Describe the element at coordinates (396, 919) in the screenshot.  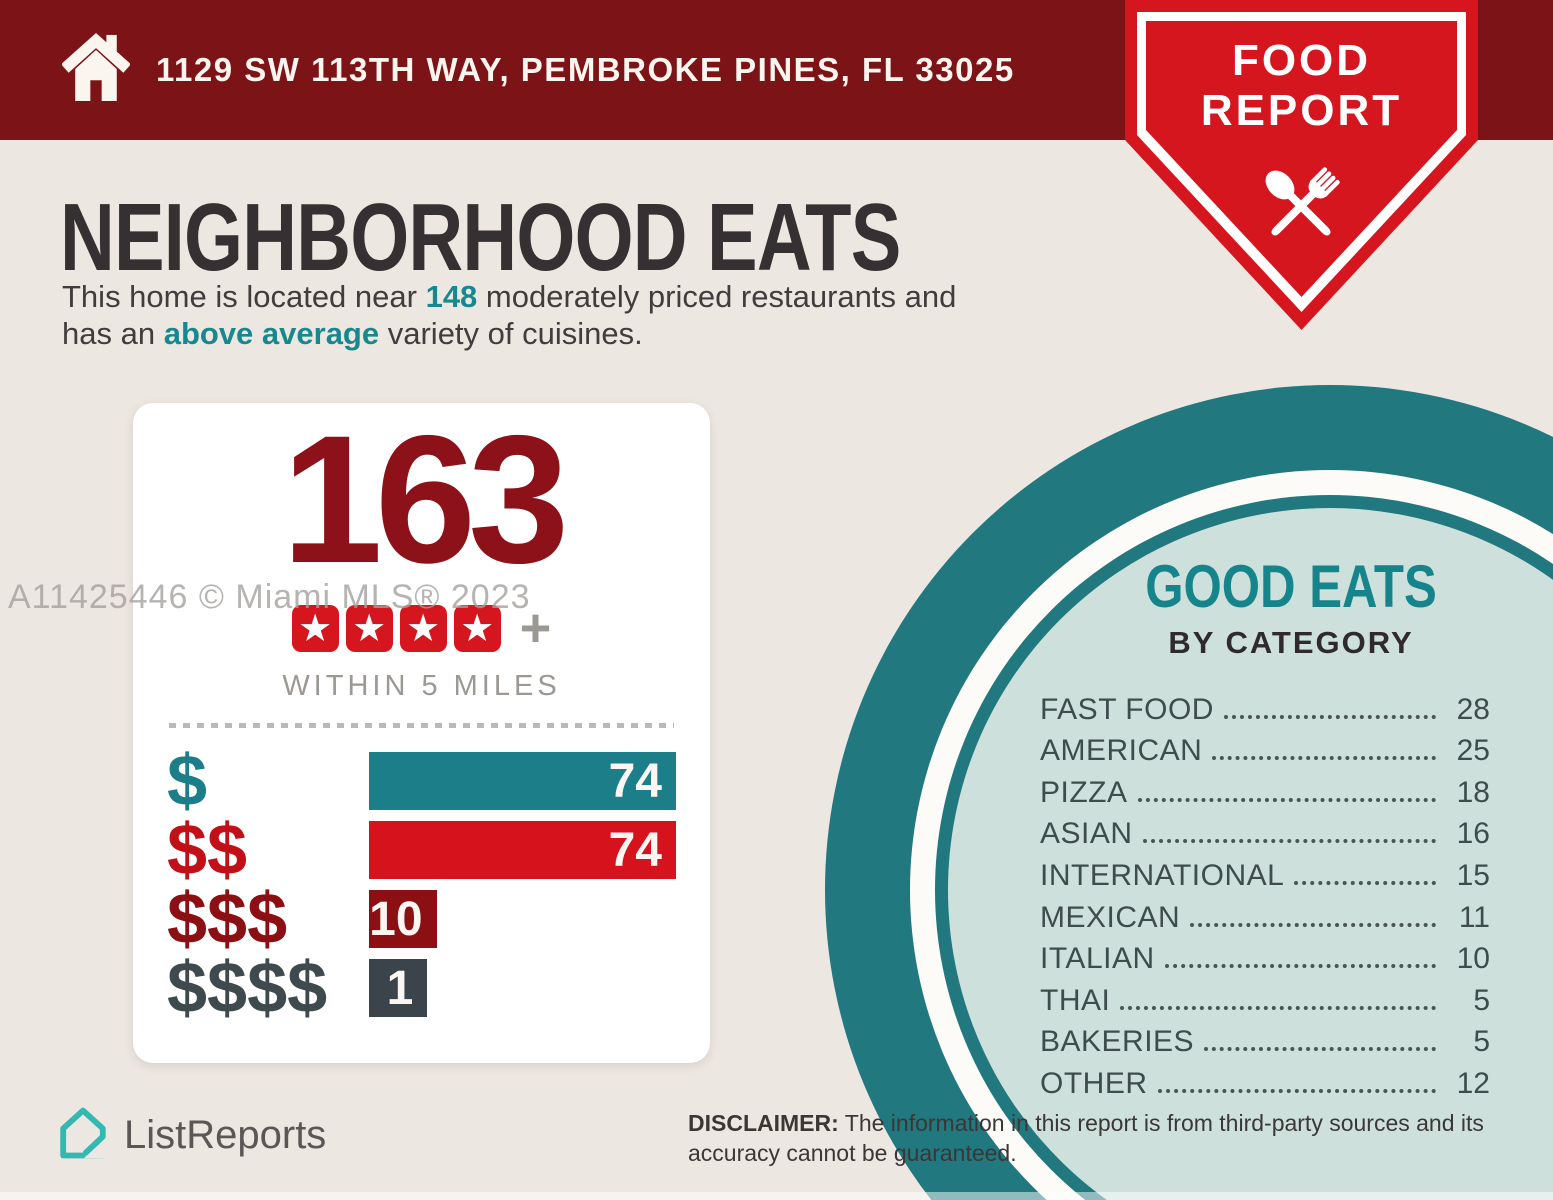
I see `bar-value: 10` at that location.